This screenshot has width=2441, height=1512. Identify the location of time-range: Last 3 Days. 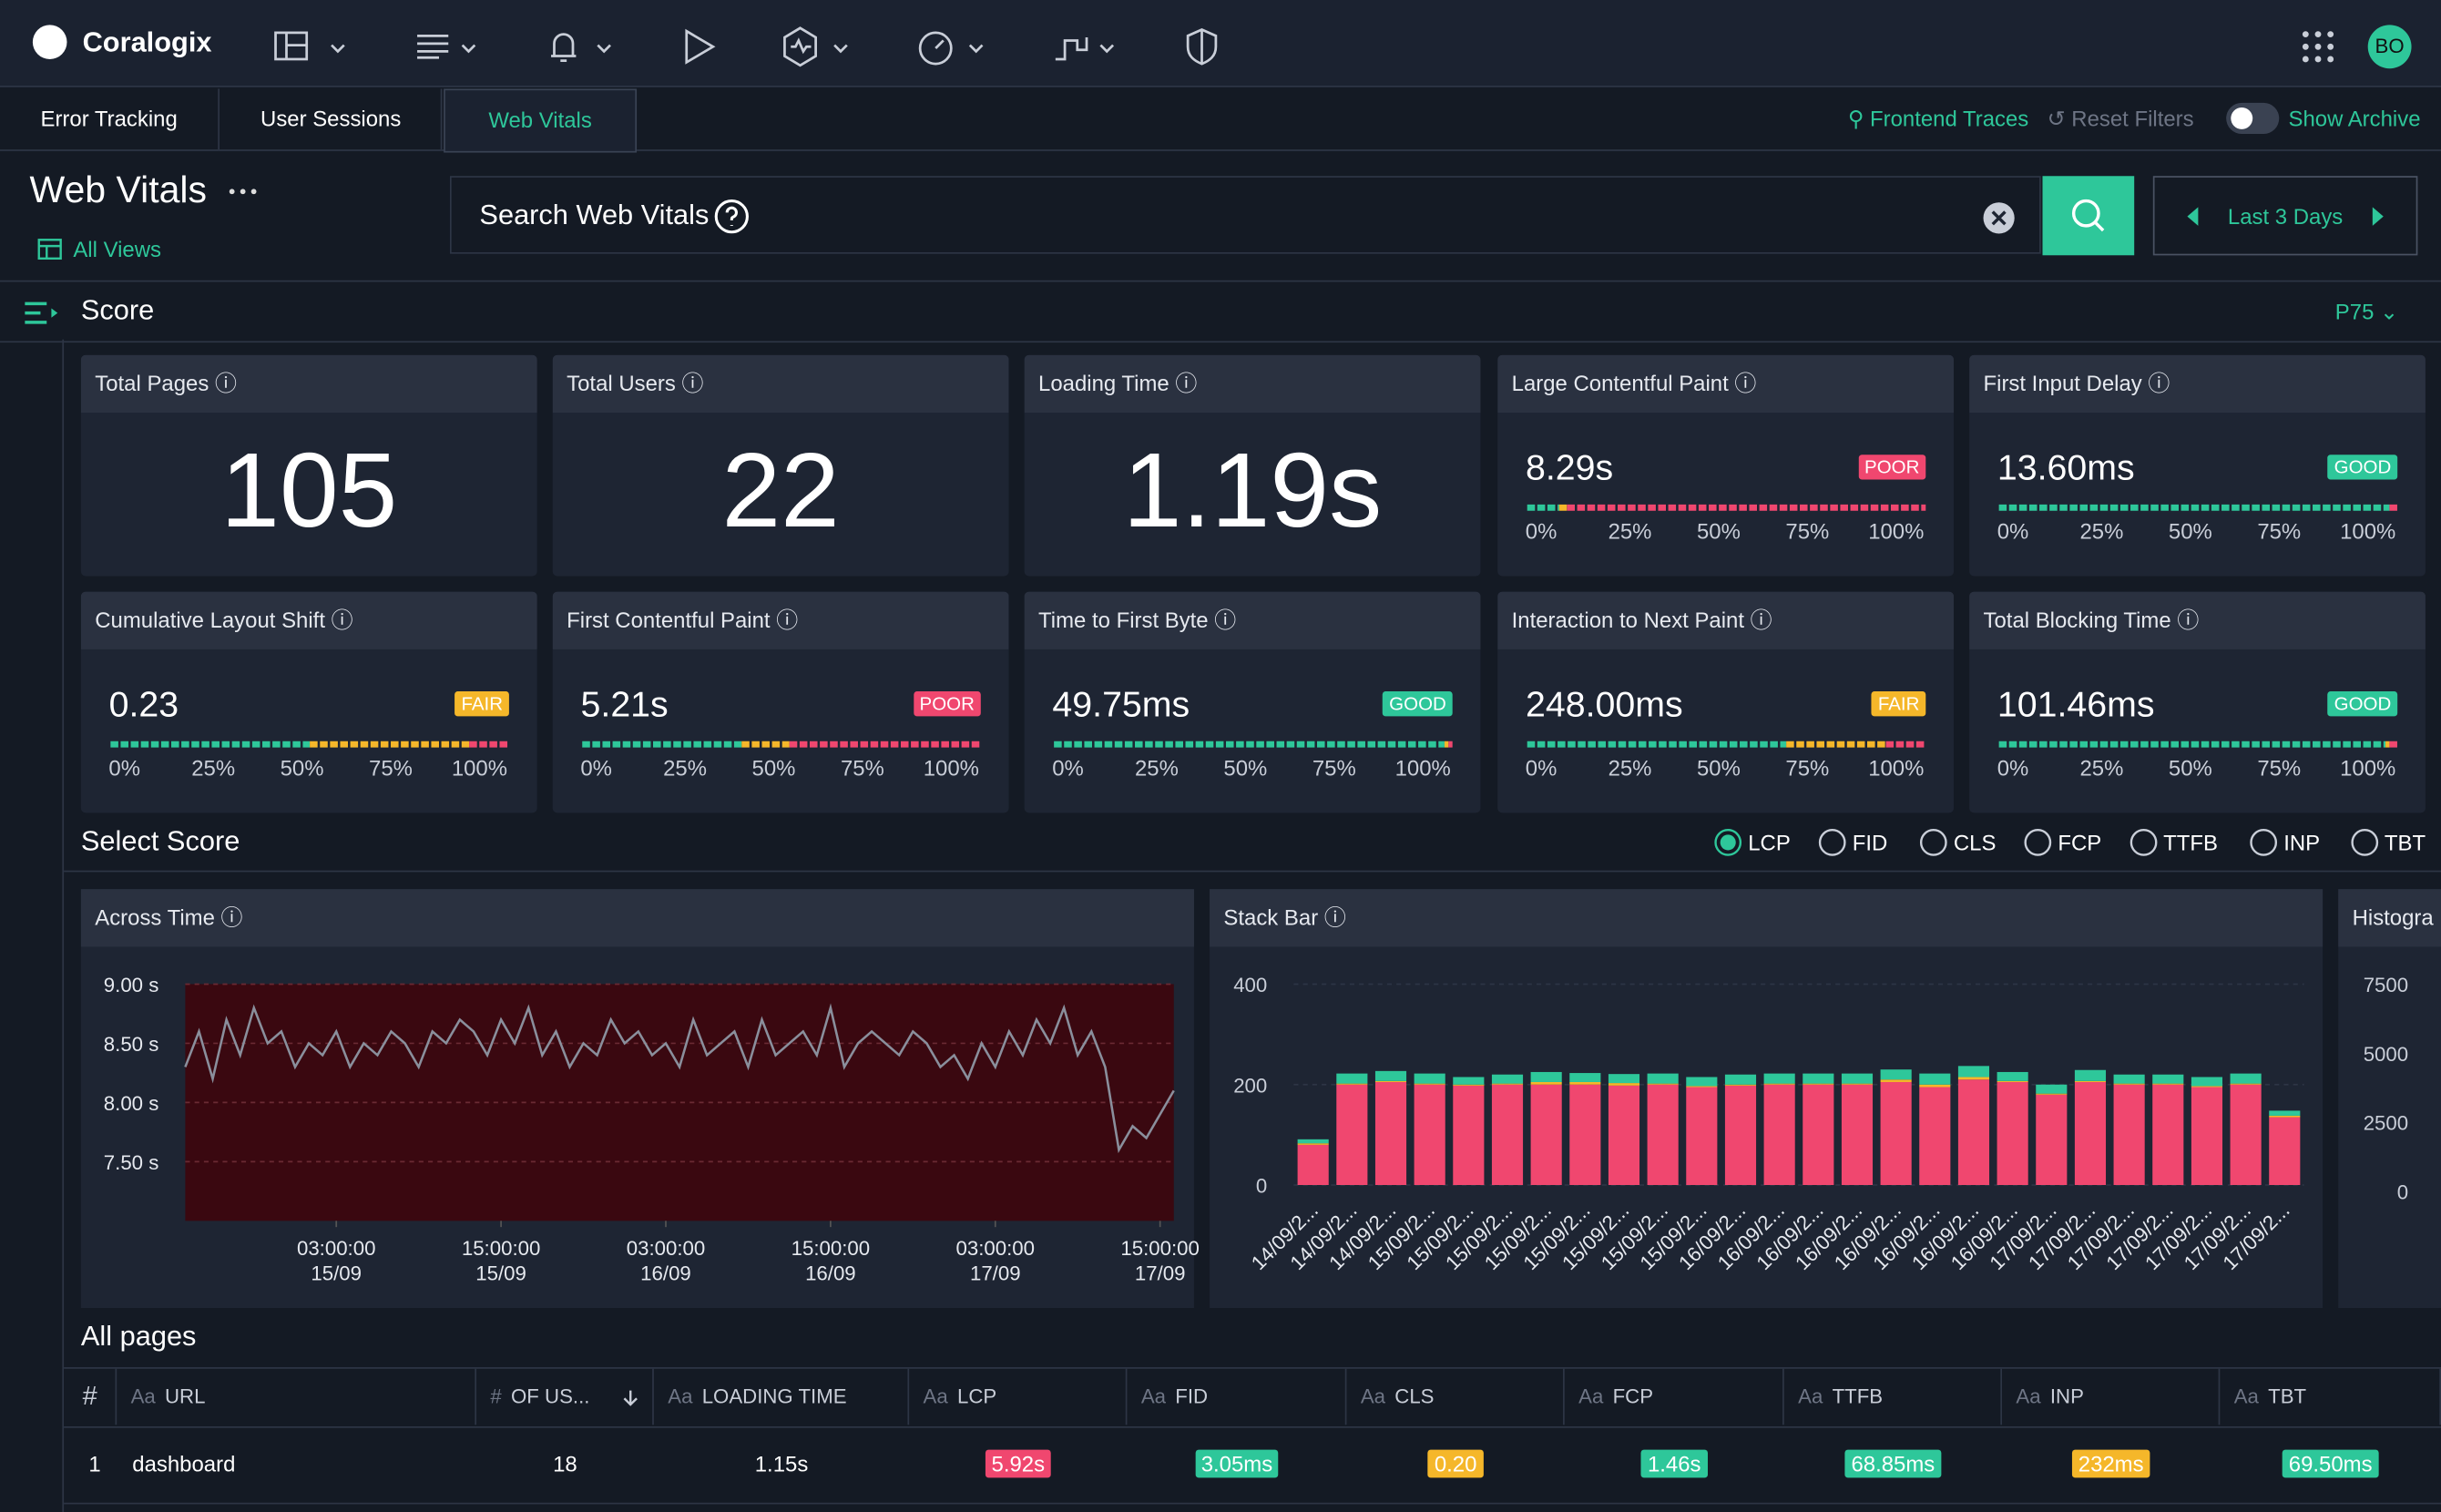
(2285, 216).